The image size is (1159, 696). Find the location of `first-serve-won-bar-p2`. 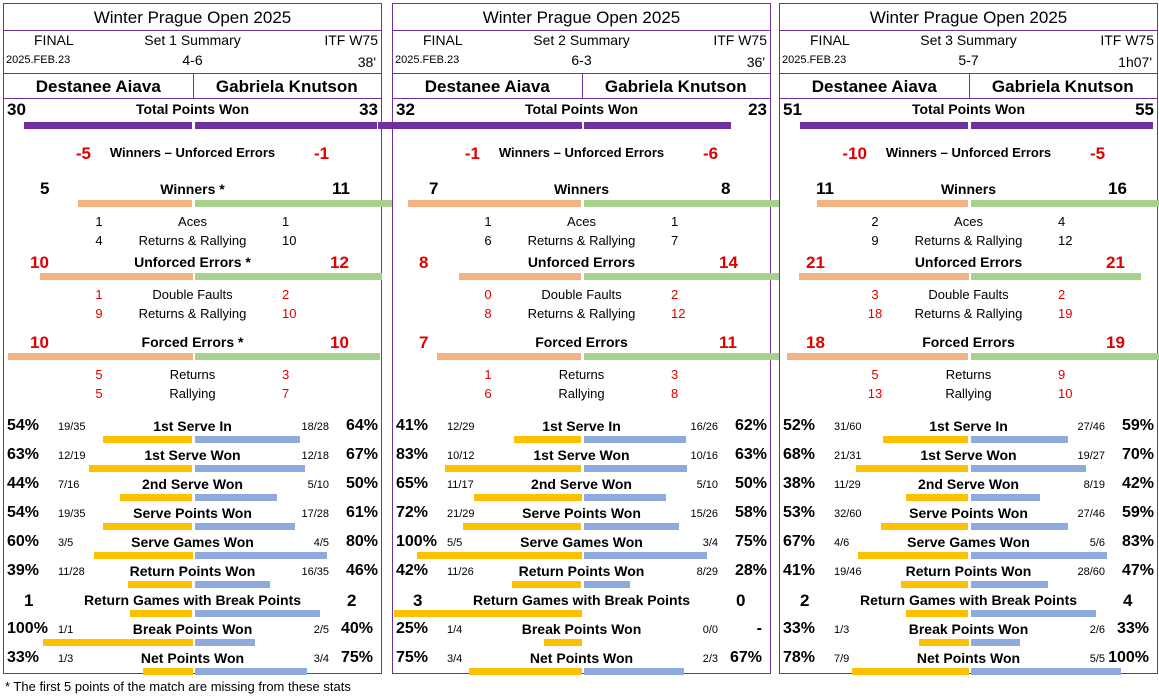

first-serve-won-bar-p2 is located at coordinates (250, 468).